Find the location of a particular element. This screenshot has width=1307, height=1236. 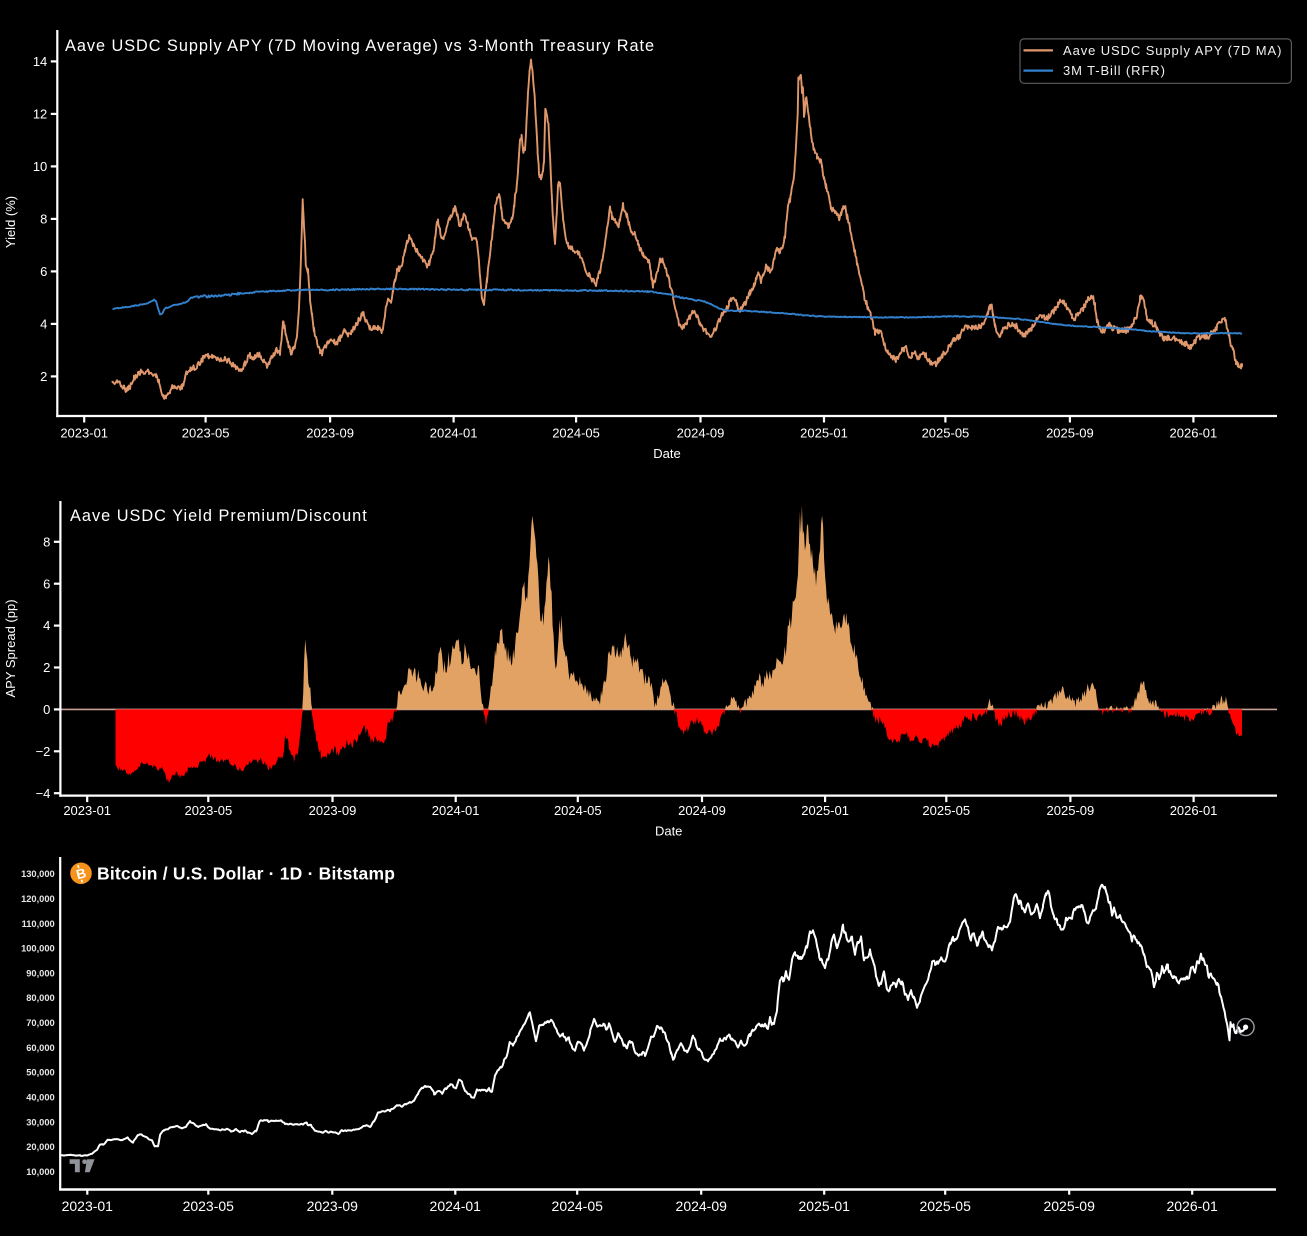

svg-text: 110,000 is located at coordinates (38, 924).